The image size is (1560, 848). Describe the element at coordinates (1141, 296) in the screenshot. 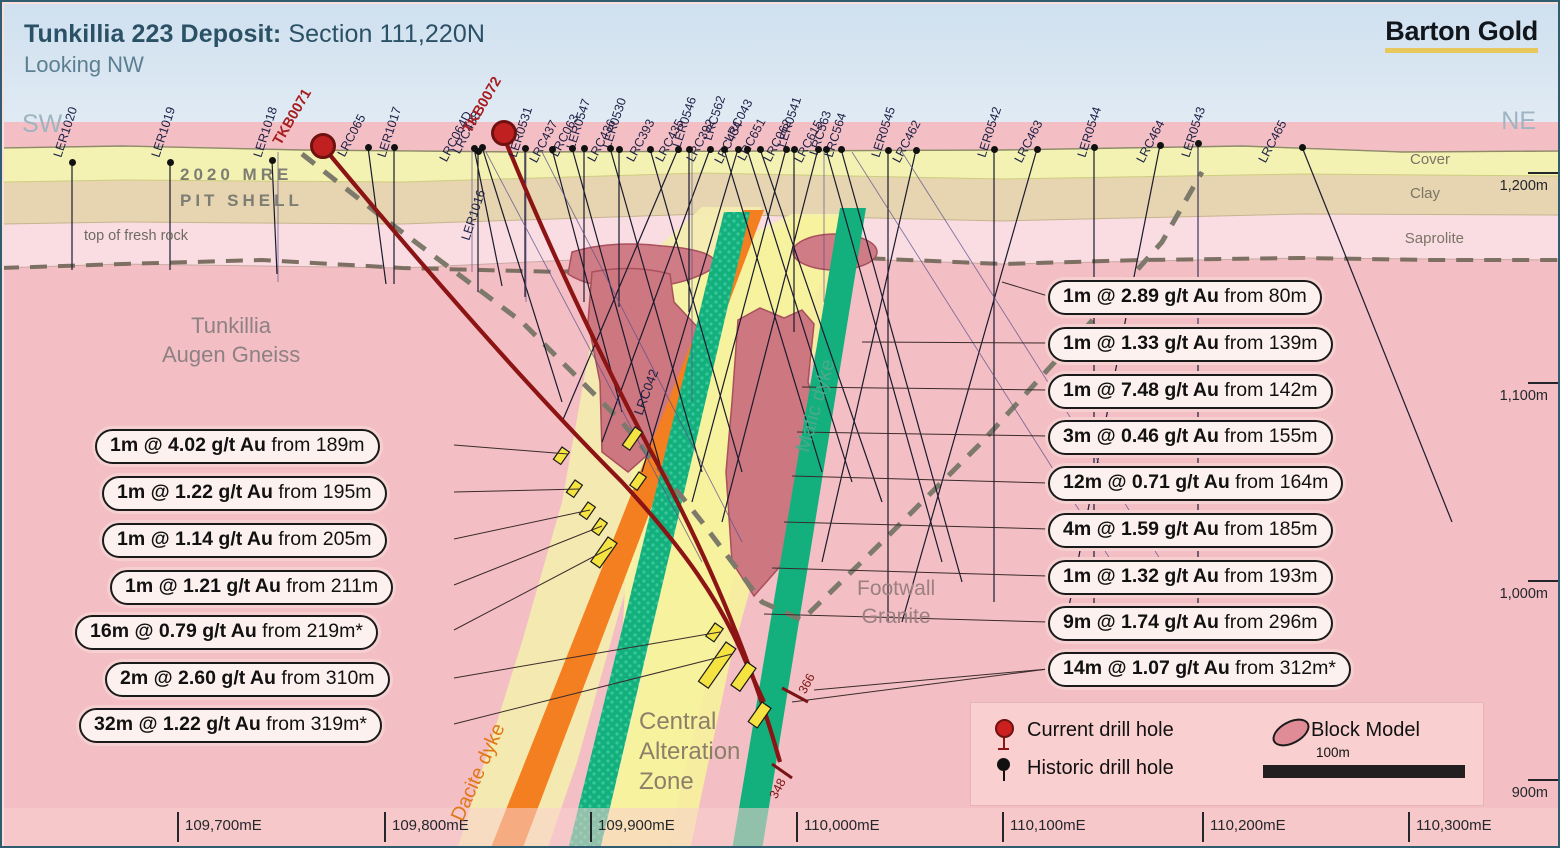

I see `intercept-grade: 1m @ 2.89 g/t Au` at that location.